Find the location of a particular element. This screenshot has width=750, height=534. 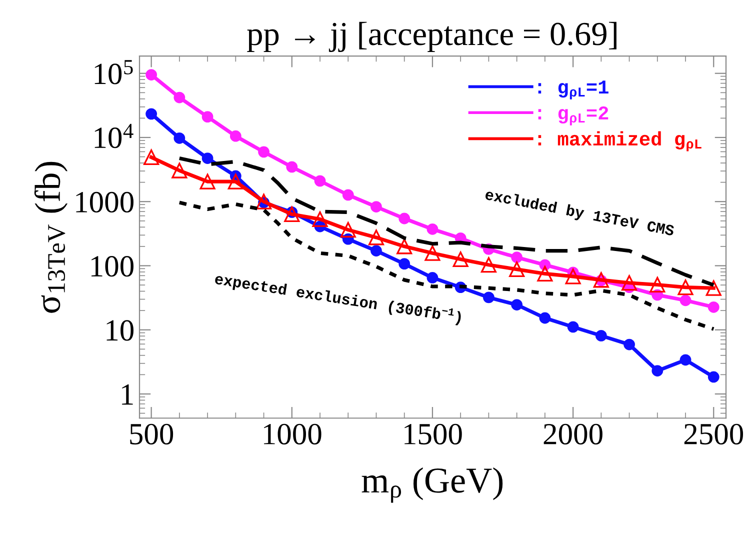

x-tick-label: 2500 is located at coordinates (714, 434).